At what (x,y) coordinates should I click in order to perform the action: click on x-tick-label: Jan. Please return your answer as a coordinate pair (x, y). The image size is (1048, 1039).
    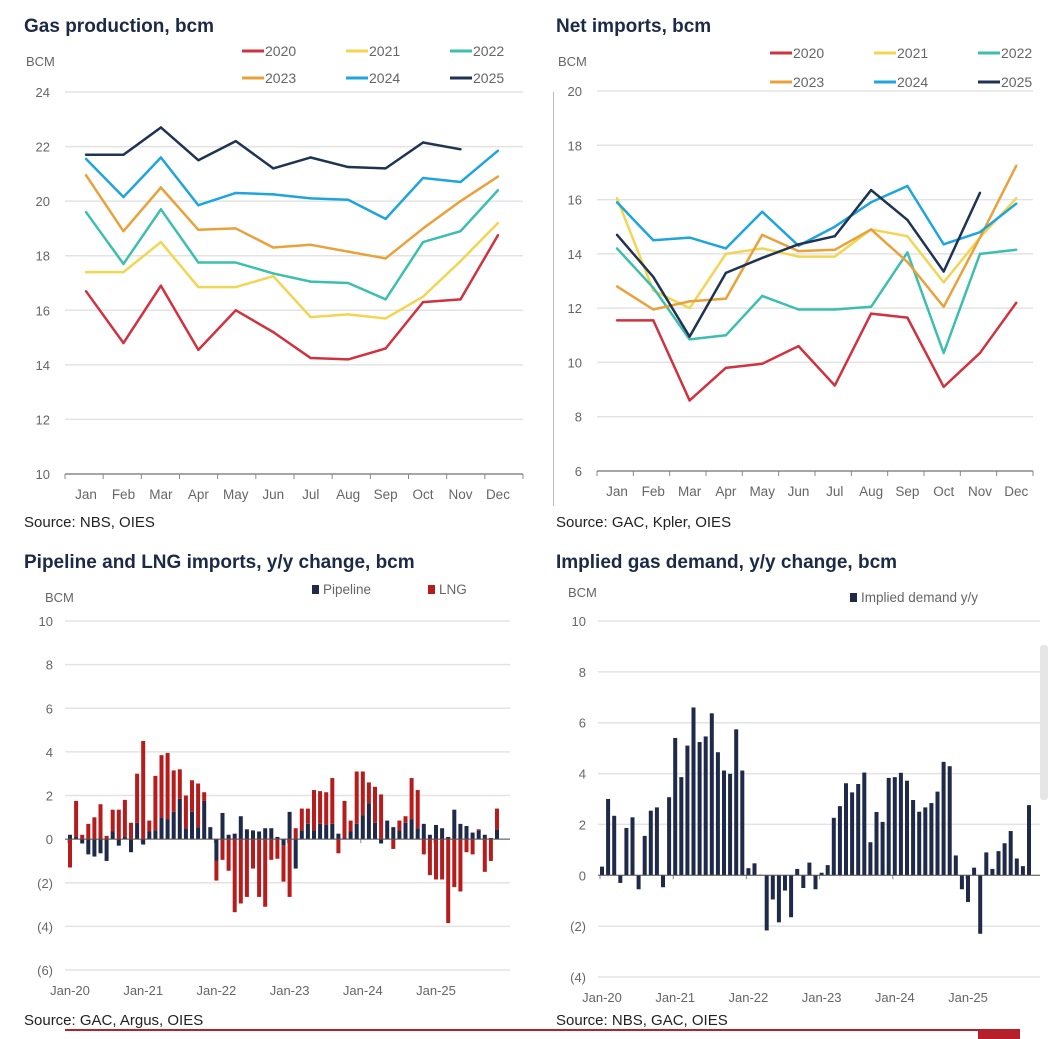
    Looking at the image, I should click on (86, 494).